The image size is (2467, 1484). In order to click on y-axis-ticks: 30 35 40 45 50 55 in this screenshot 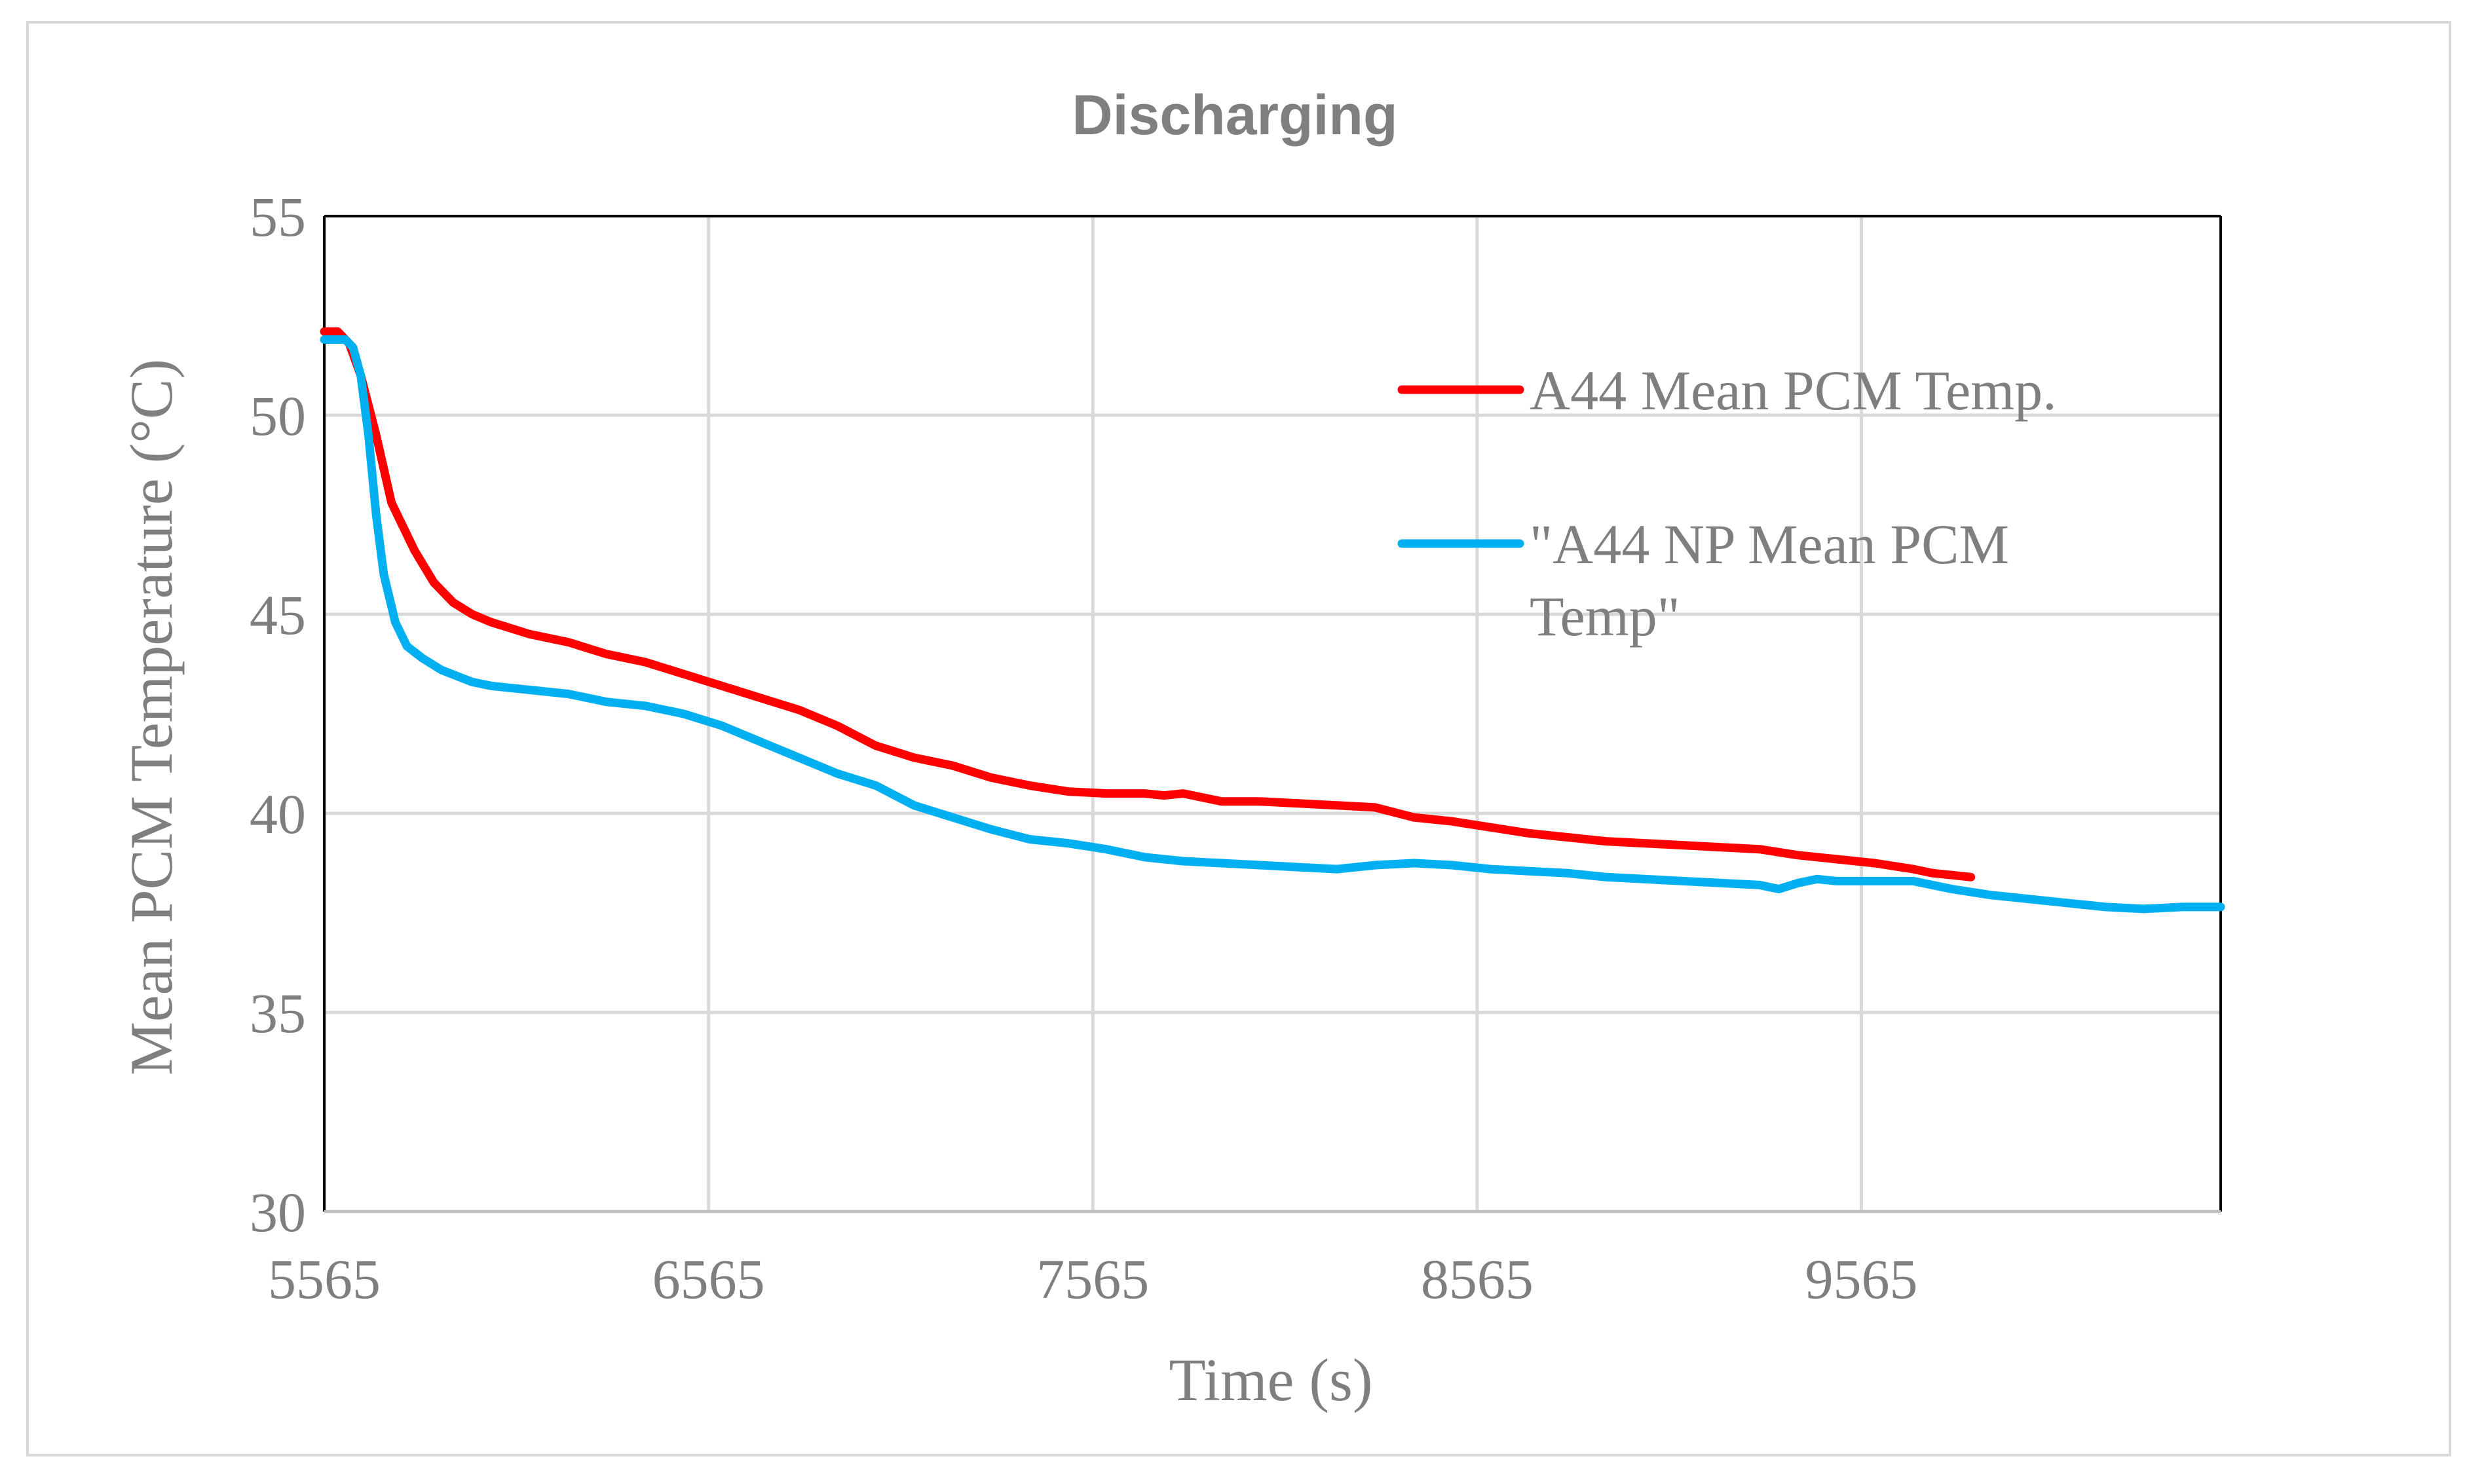, I will do `click(278, 714)`.